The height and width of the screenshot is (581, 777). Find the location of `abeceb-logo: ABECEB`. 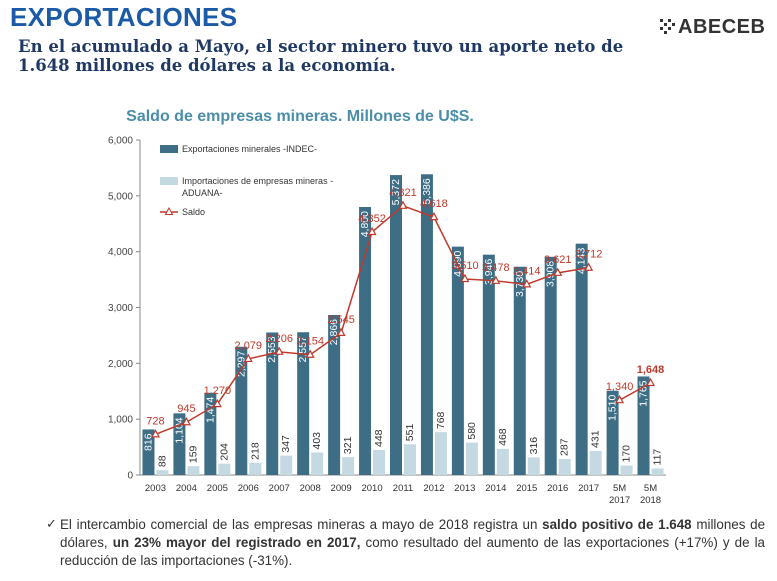

abeceb-logo: ABECEB is located at coordinates (712, 27).